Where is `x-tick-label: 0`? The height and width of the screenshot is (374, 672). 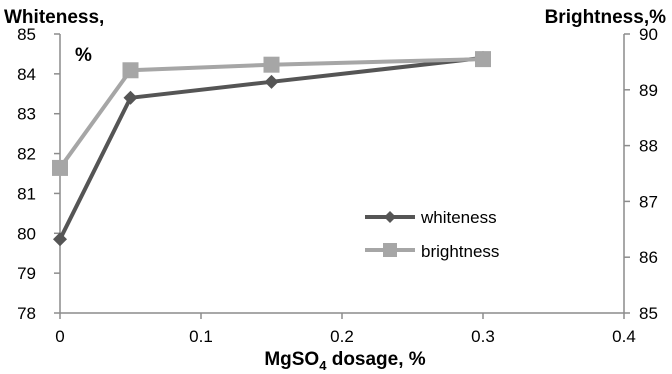 x-tick-label: 0 is located at coordinates (59, 336).